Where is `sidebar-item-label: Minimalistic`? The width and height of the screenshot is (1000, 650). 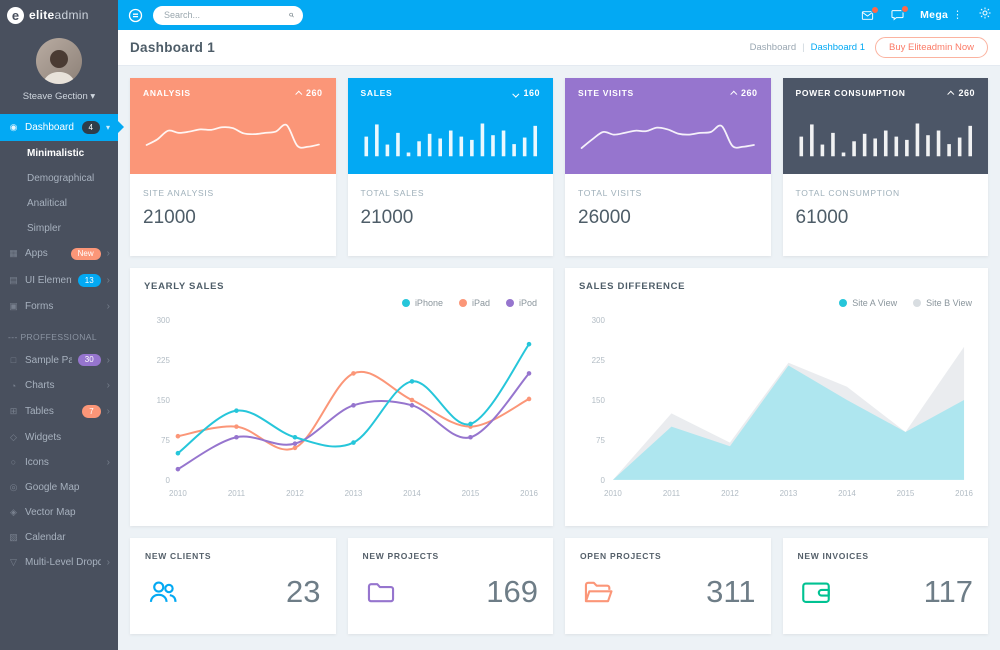
sidebar-item-label: Minimalistic is located at coordinates (56, 153).